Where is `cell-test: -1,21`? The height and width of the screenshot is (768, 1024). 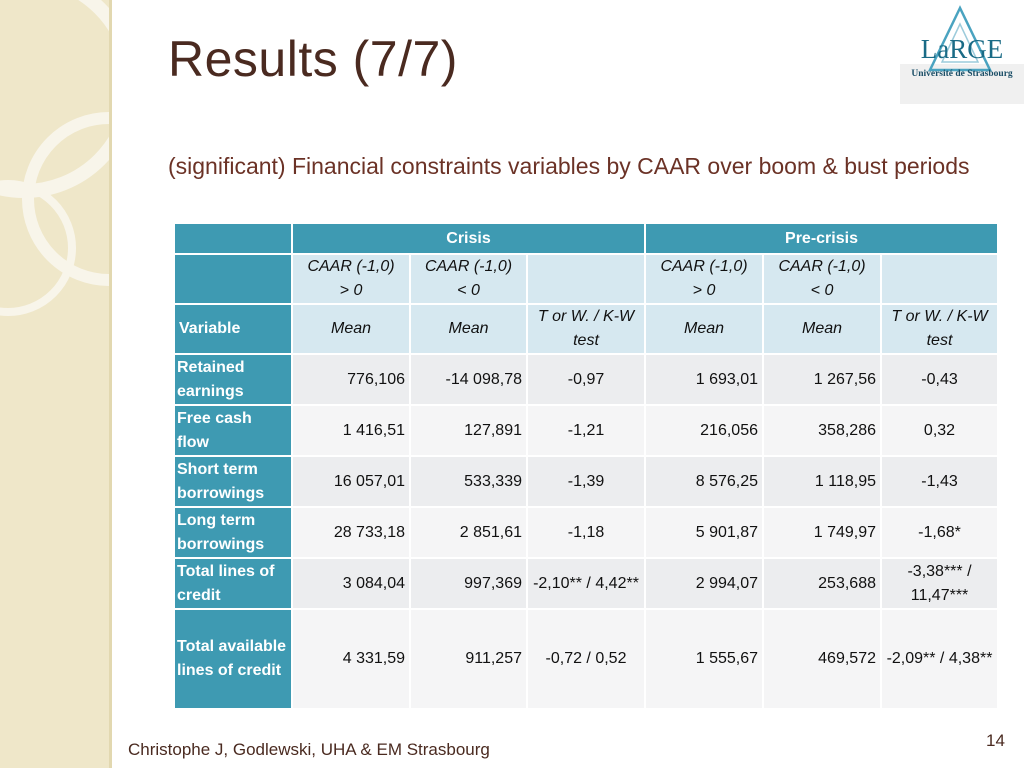
cell-test: -1,21 is located at coordinates (586, 430).